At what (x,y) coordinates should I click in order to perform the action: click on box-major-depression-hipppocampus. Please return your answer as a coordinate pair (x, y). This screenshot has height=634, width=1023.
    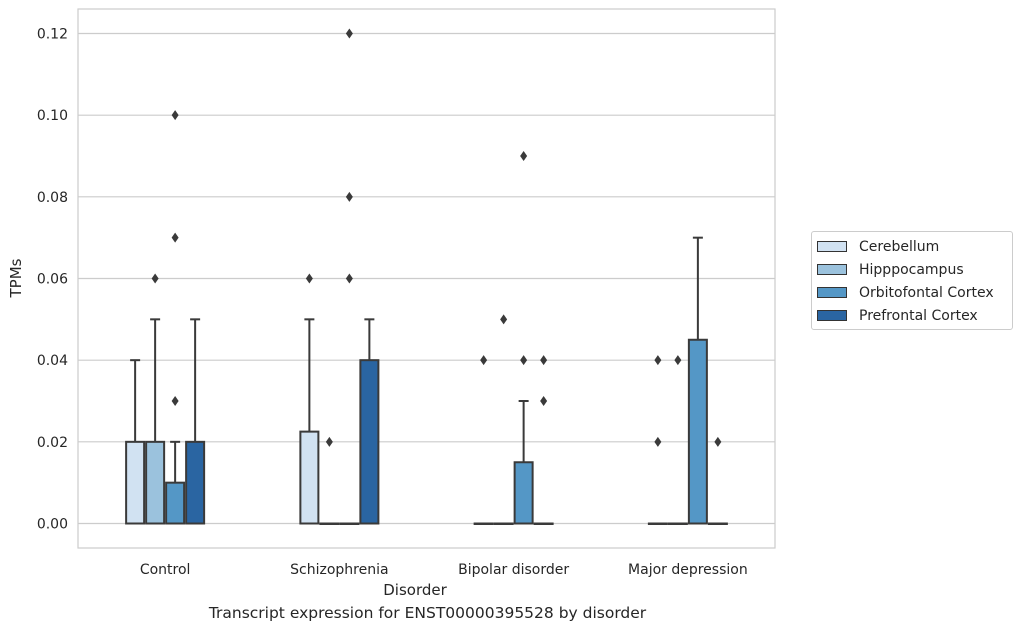
    Looking at the image, I should click on (677, 440).